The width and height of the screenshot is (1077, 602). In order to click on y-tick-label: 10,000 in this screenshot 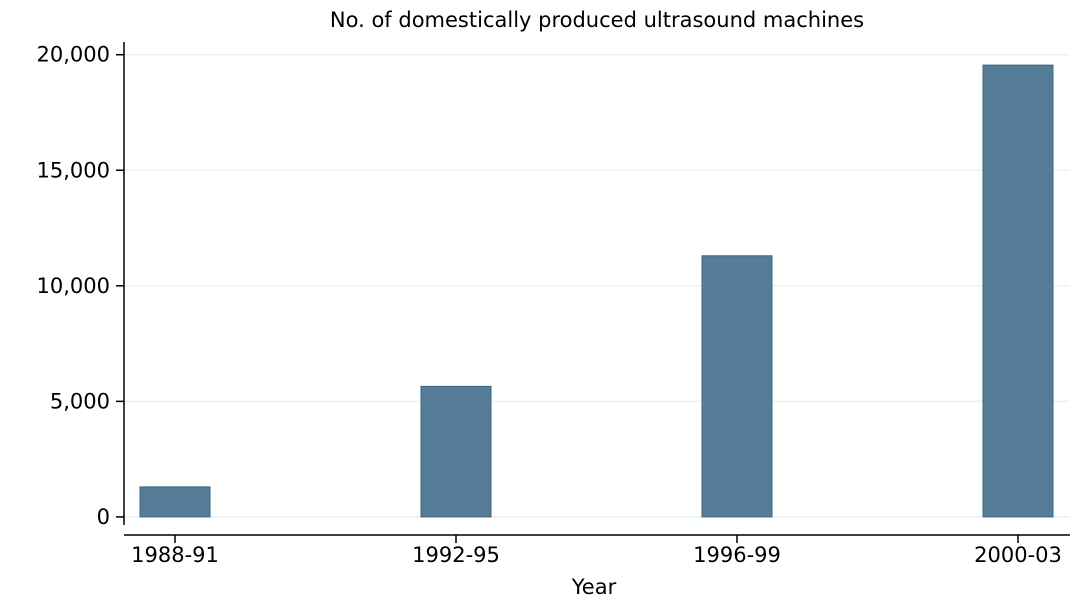, I will do `click(73, 286)`.